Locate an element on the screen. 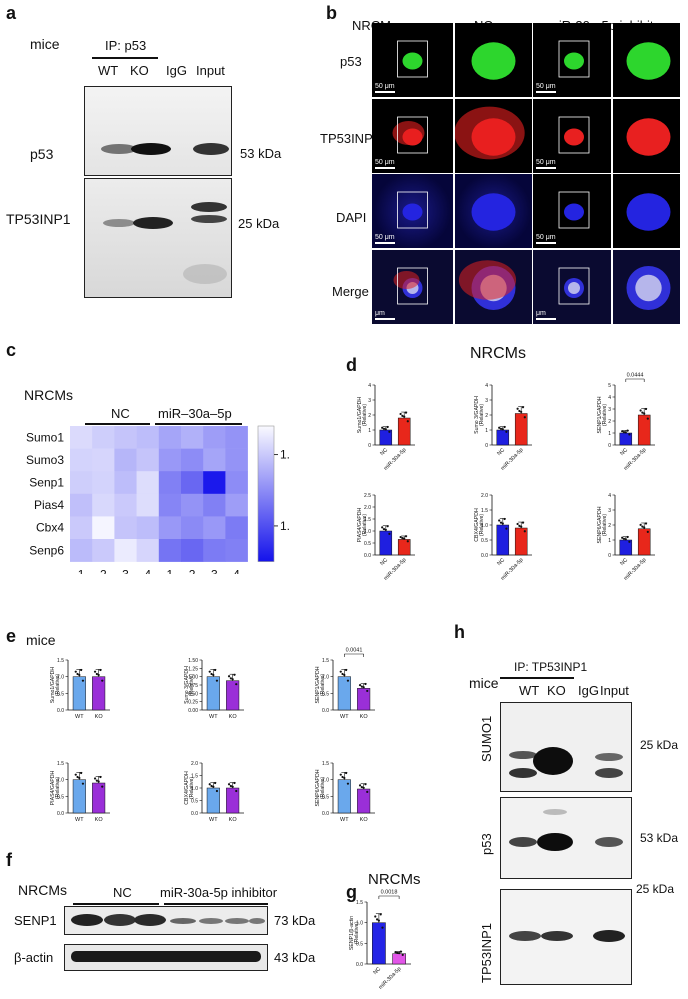 The width and height of the screenshot is (688, 999). heatmap-row-label: Sumo3 is located at coordinates (45, 460).